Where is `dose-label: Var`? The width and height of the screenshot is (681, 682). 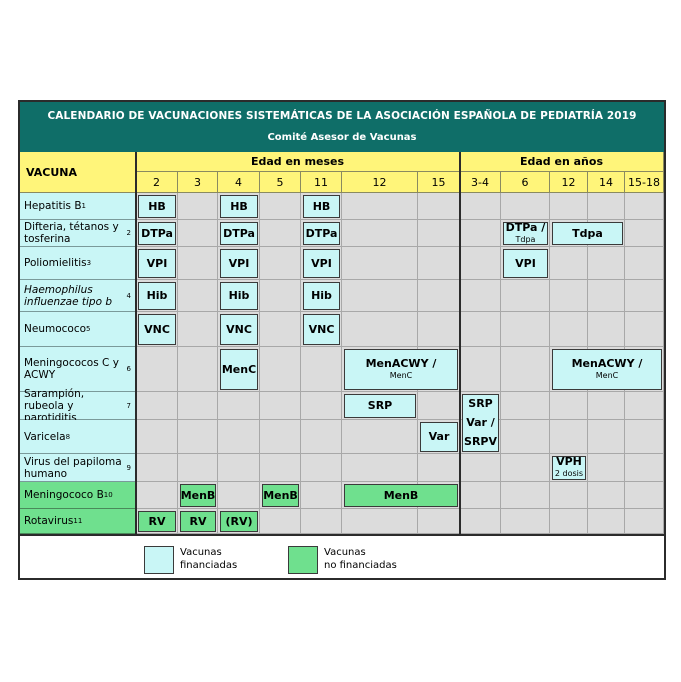
dose-label: Var is located at coordinates (439, 436).